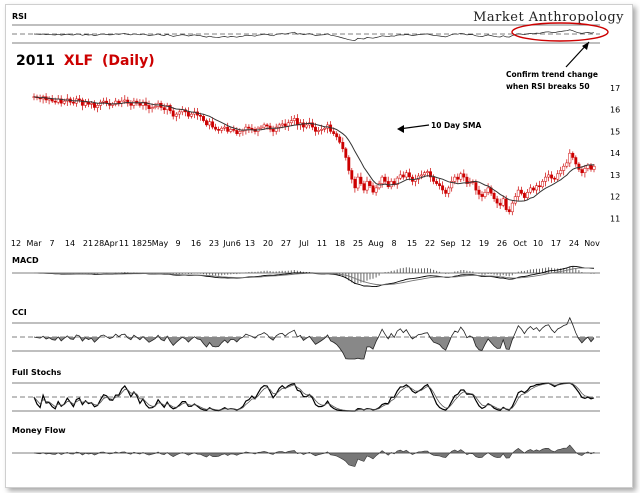  Describe the element at coordinates (51, 243) in the screenshot. I see `date-tick: 7` at that location.